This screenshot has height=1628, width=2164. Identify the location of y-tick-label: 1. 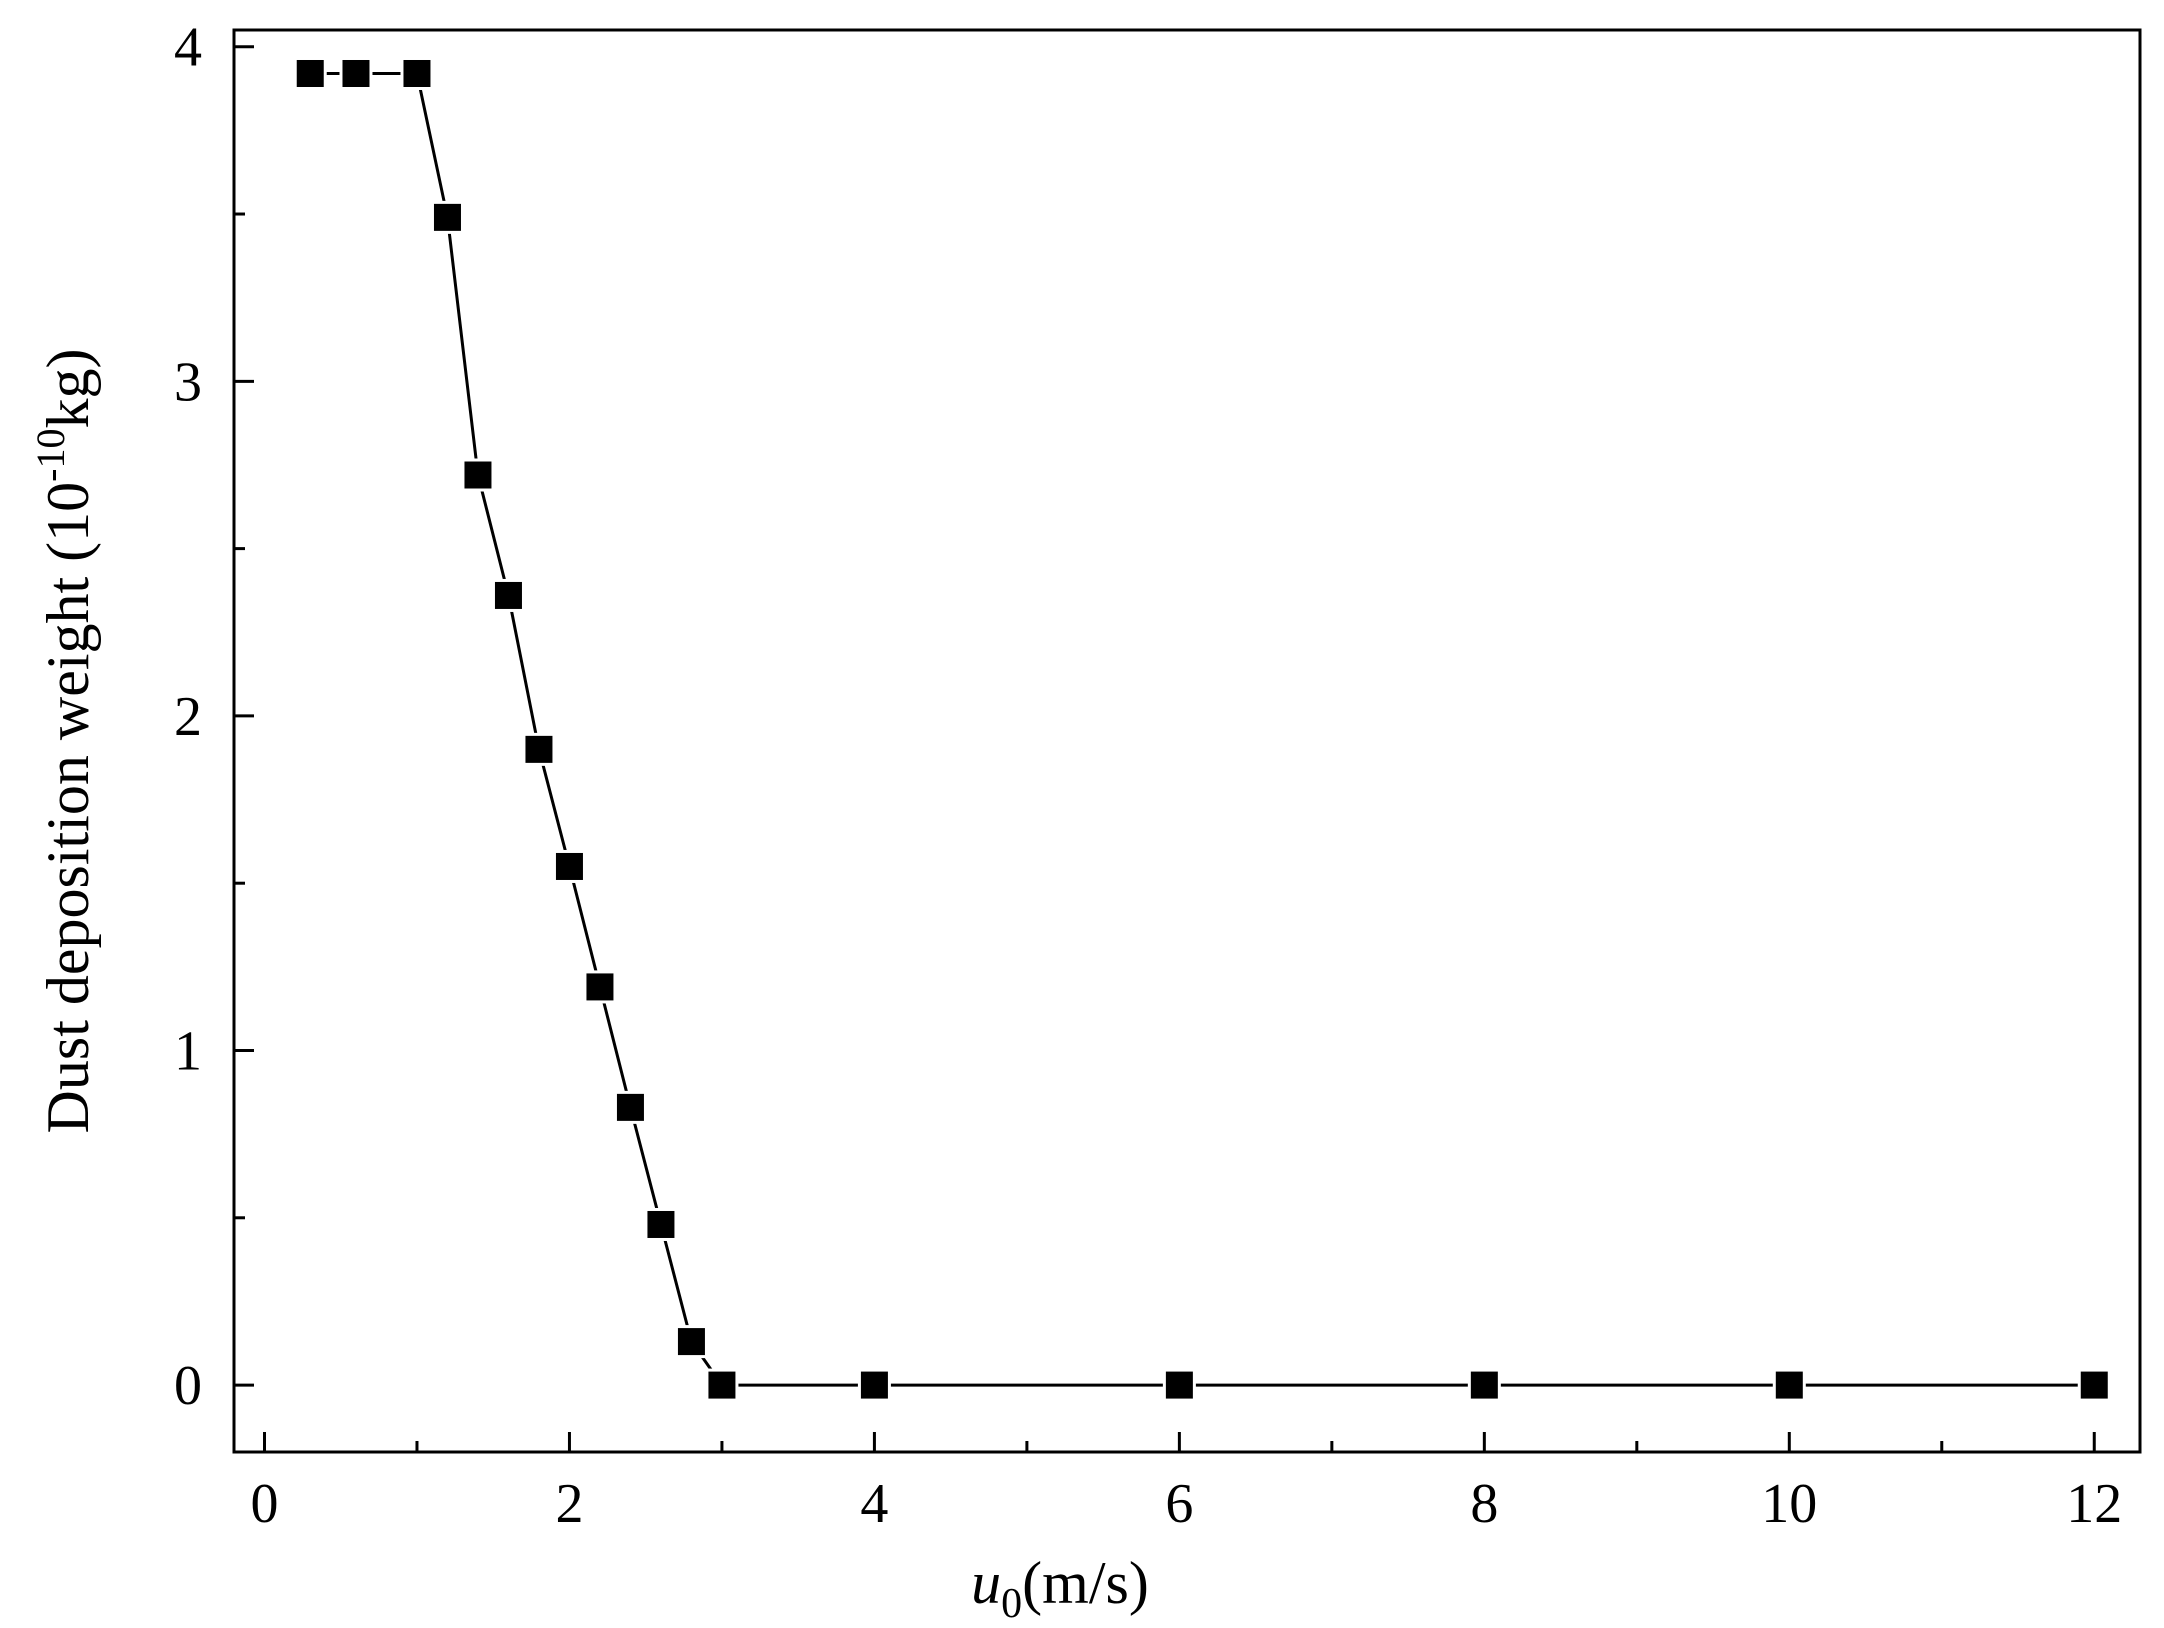
(188, 1051).